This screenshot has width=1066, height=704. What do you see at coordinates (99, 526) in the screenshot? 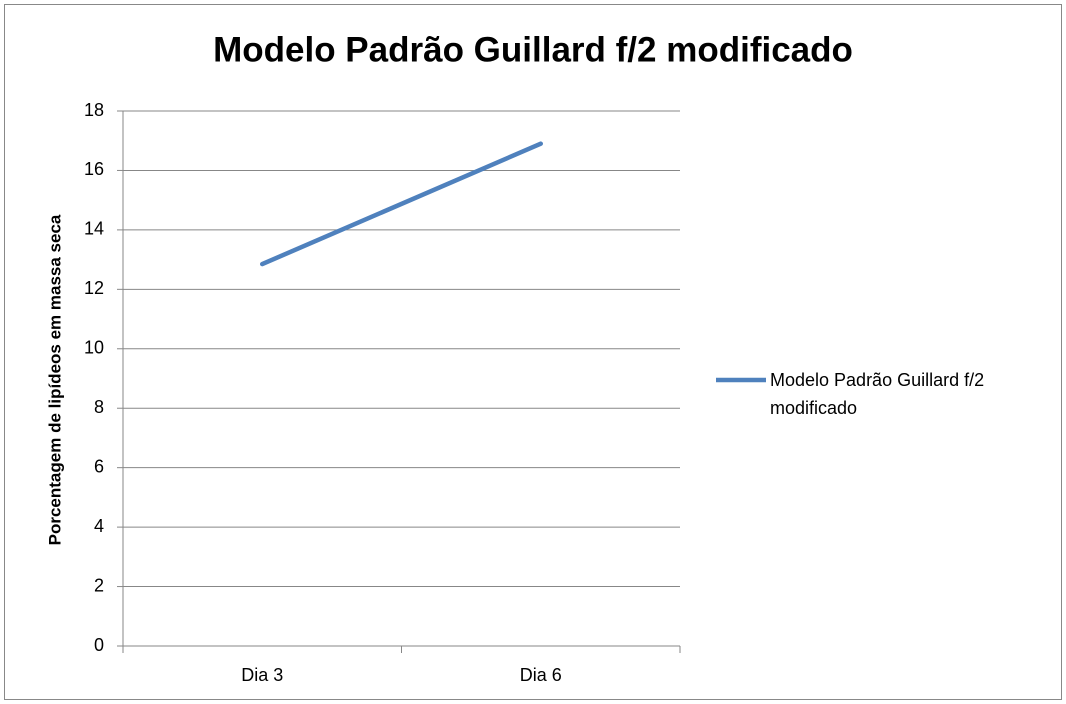
I see `y-tick-label: 4` at bounding box center [99, 526].